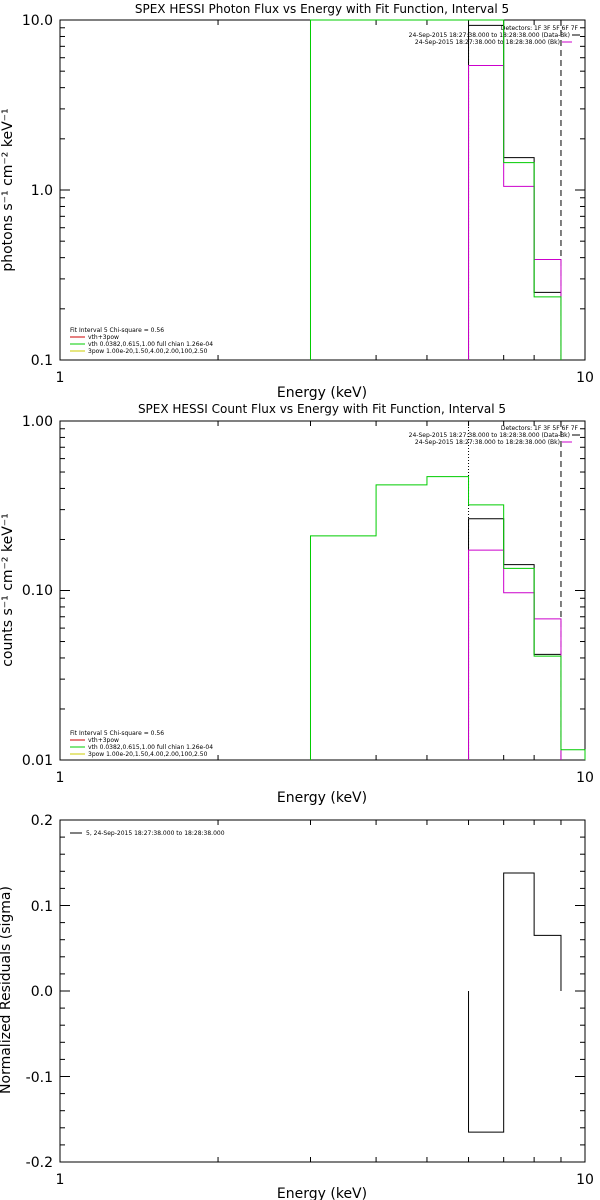  What do you see at coordinates (37, 761) in the screenshot?
I see `count-flux-y-tick-label-0.01: 0.01` at bounding box center [37, 761].